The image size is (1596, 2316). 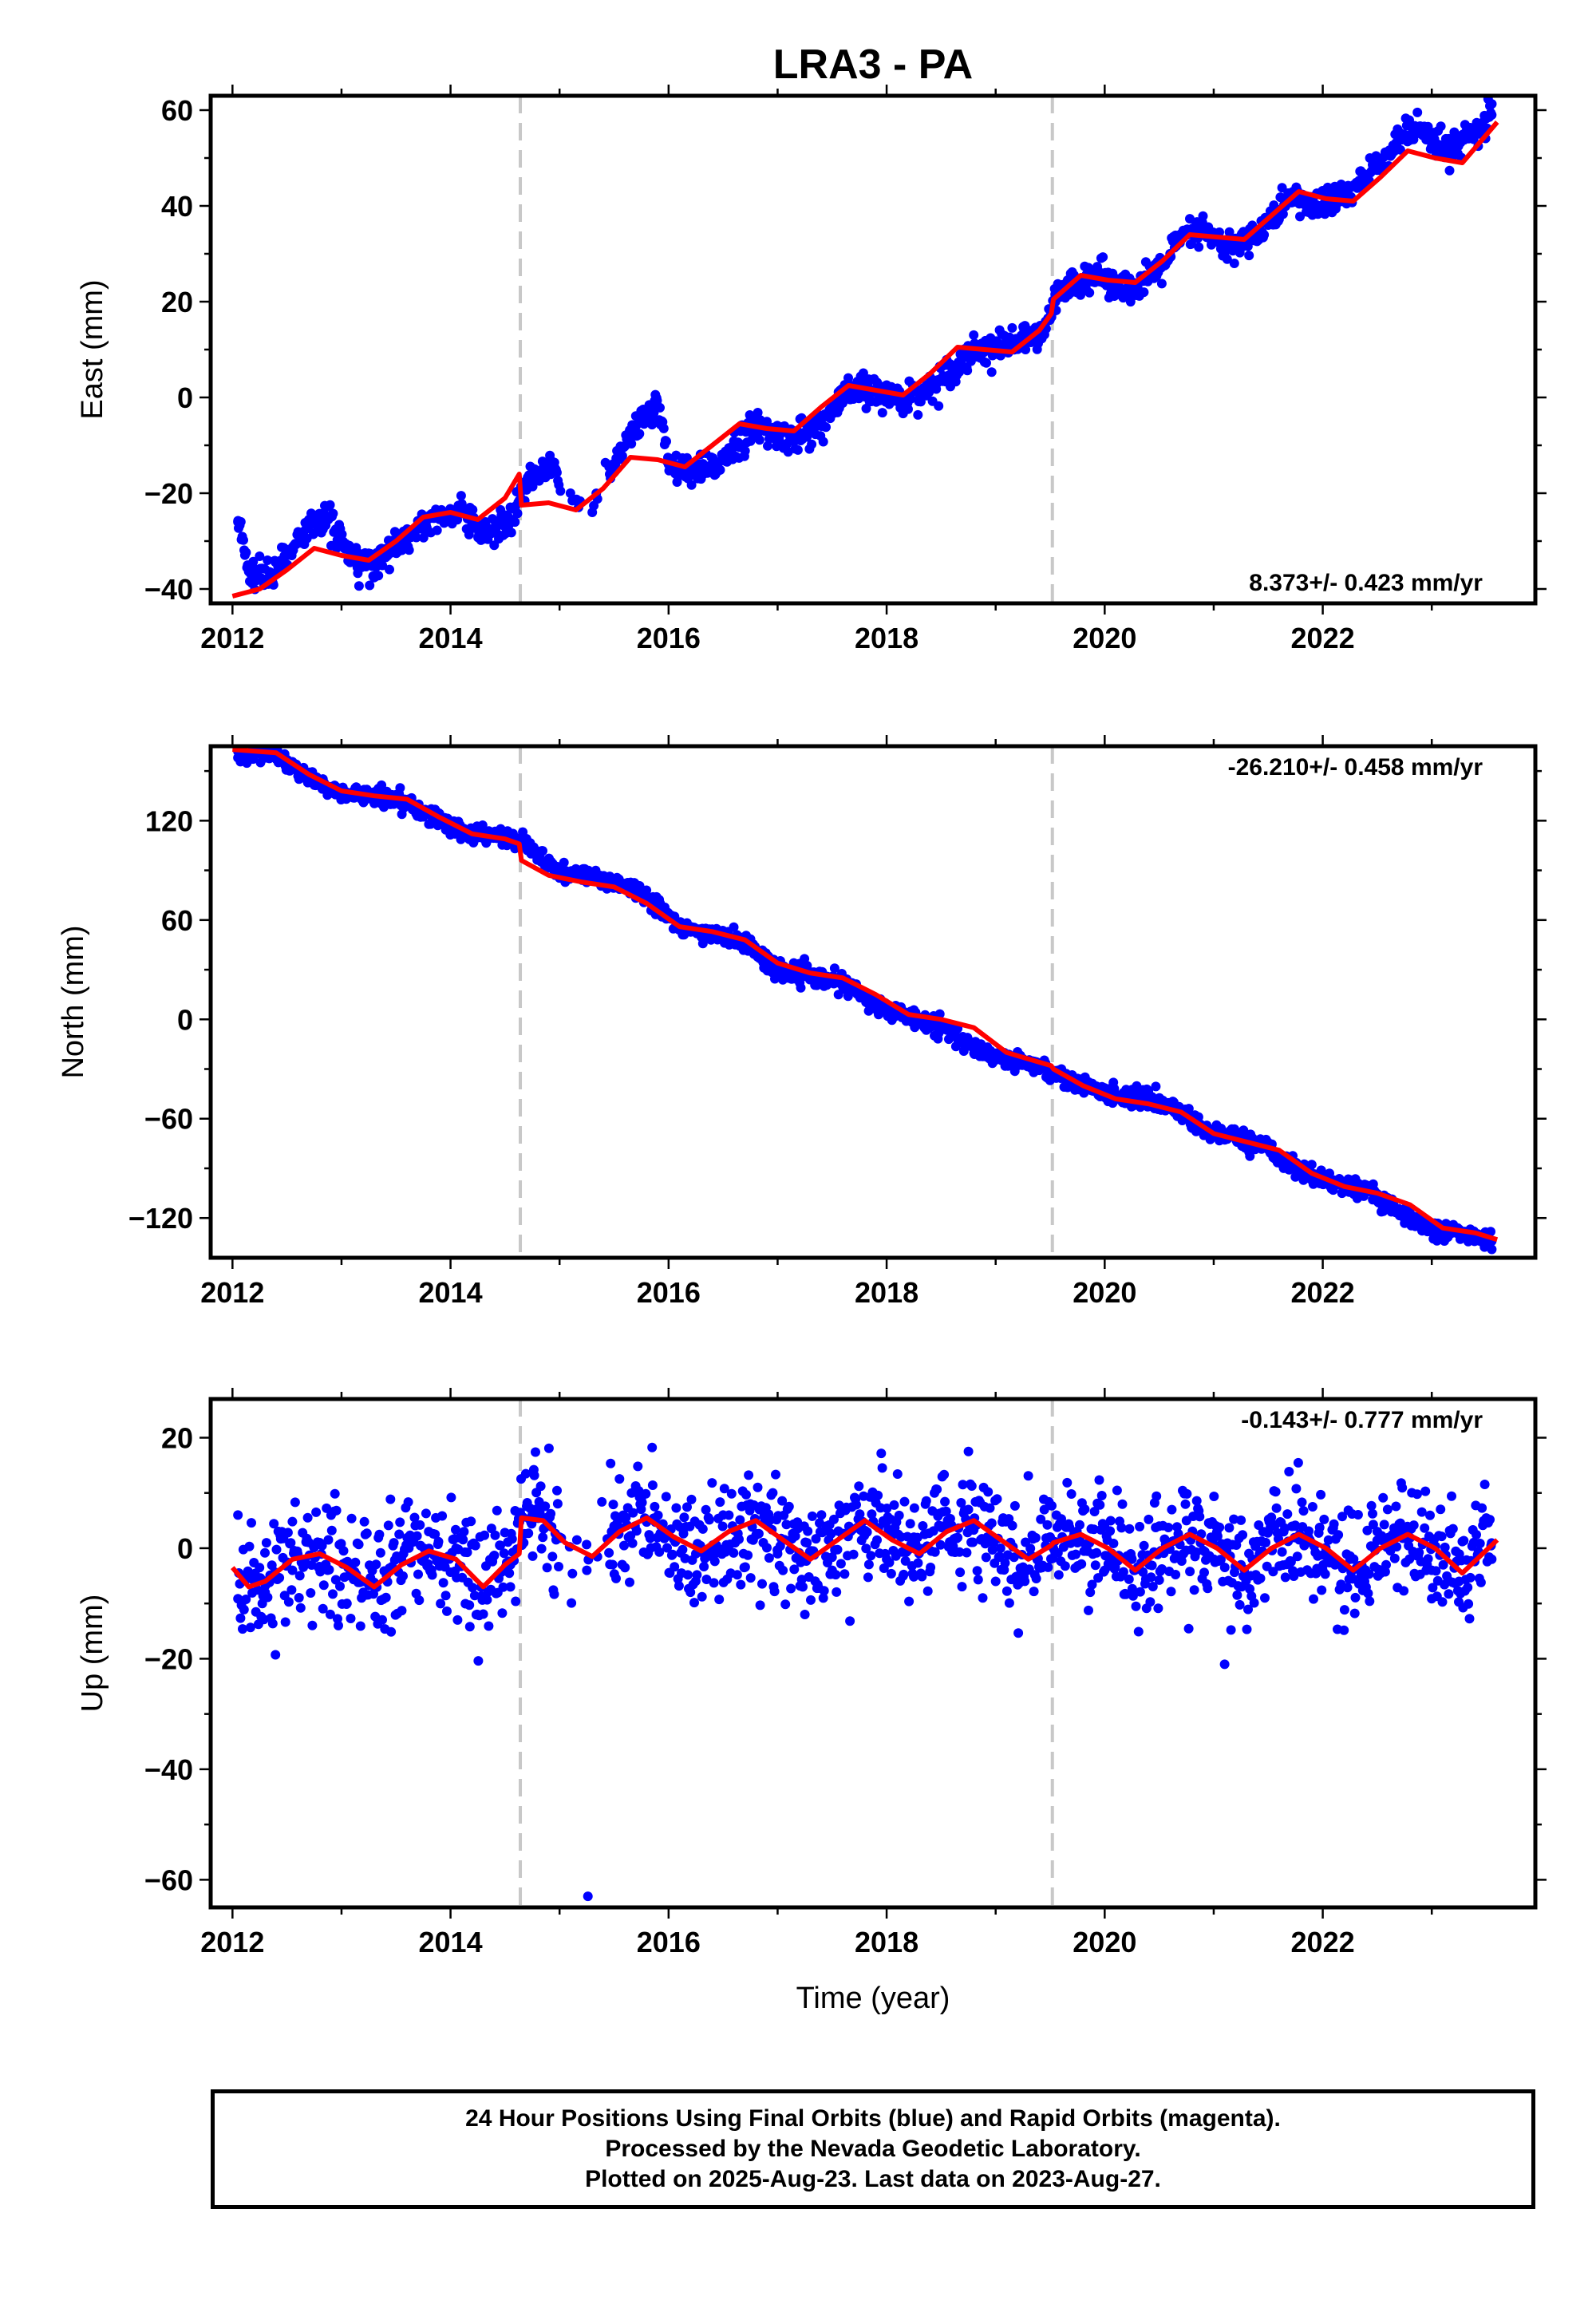 What do you see at coordinates (1323, 638) in the screenshot?
I see `east-x-tick-label: 2022` at bounding box center [1323, 638].